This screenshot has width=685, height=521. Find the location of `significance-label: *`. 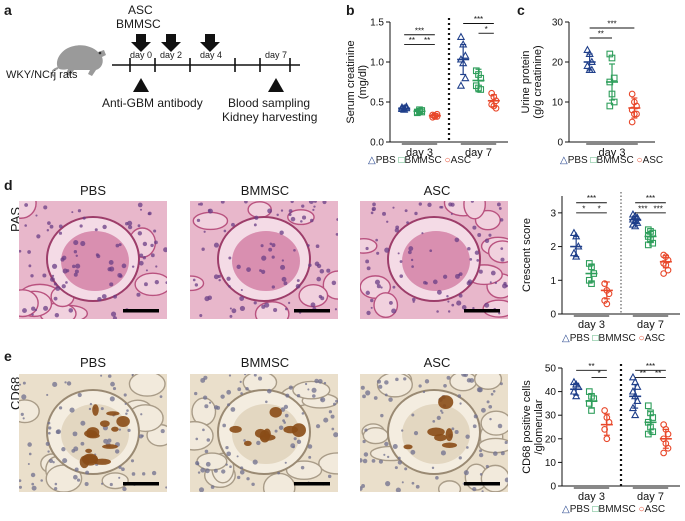

significance-label: * is located at coordinates (599, 208).